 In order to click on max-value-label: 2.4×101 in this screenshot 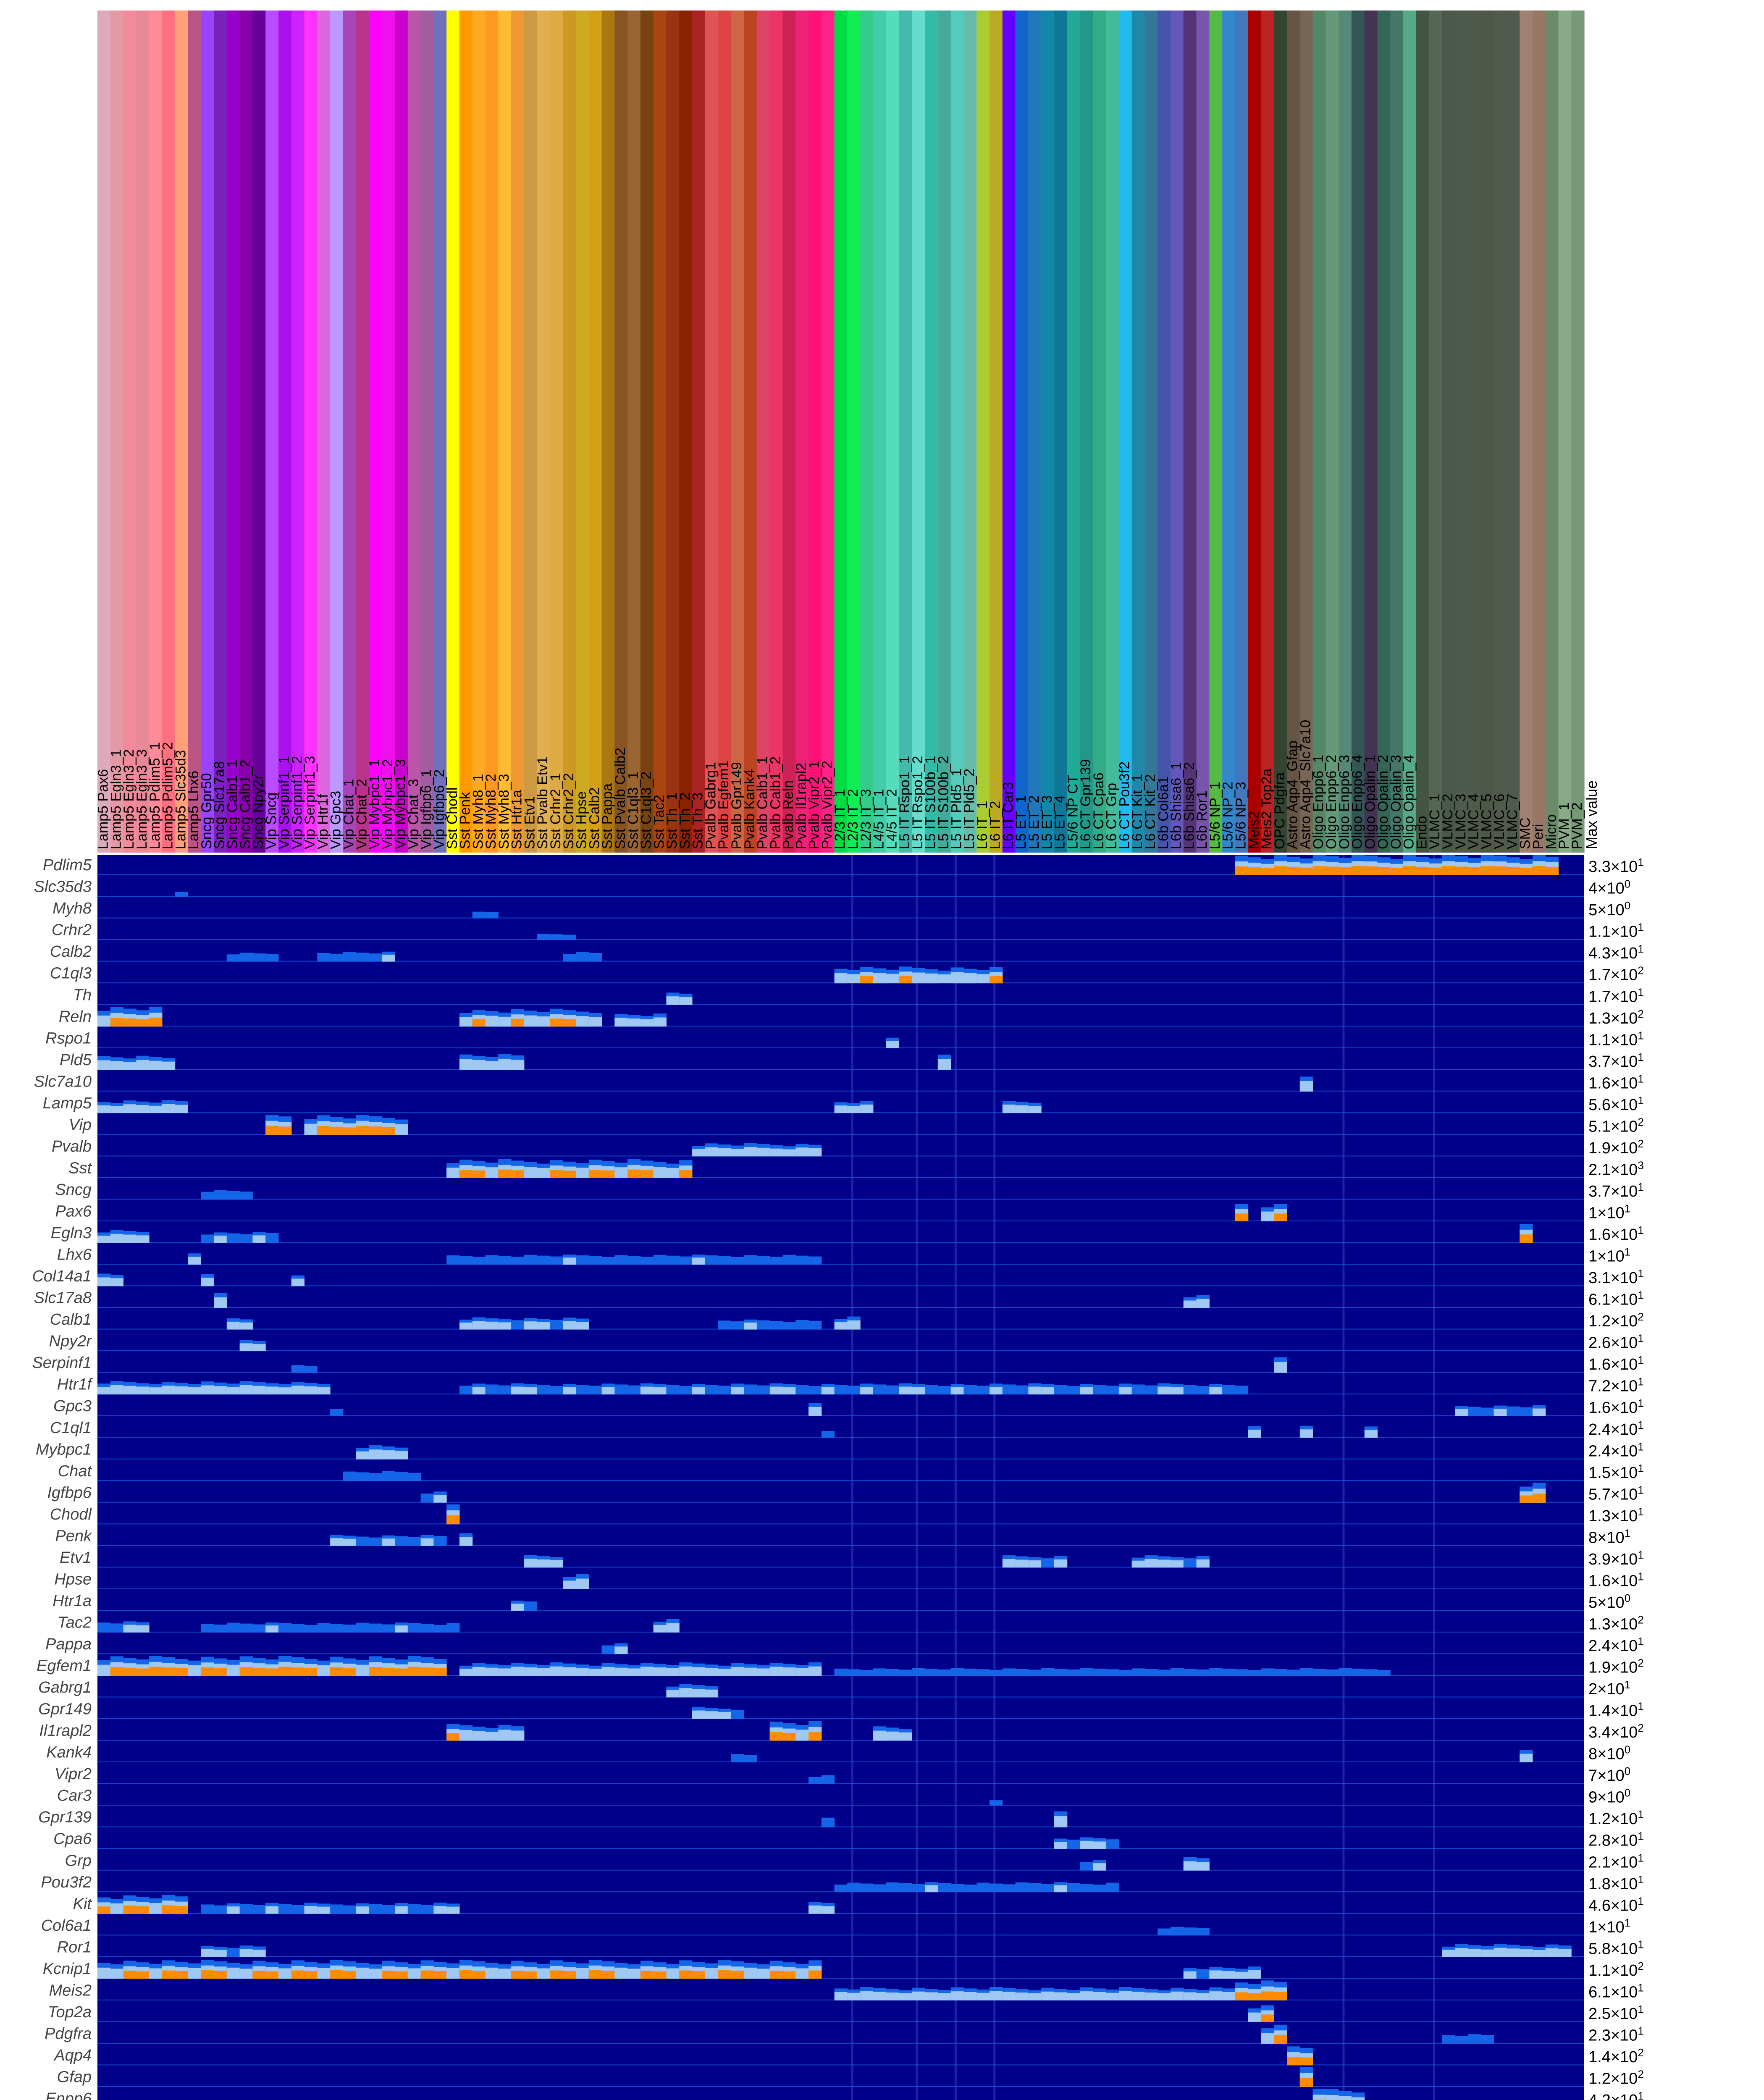, I will do `click(1616, 1428)`.